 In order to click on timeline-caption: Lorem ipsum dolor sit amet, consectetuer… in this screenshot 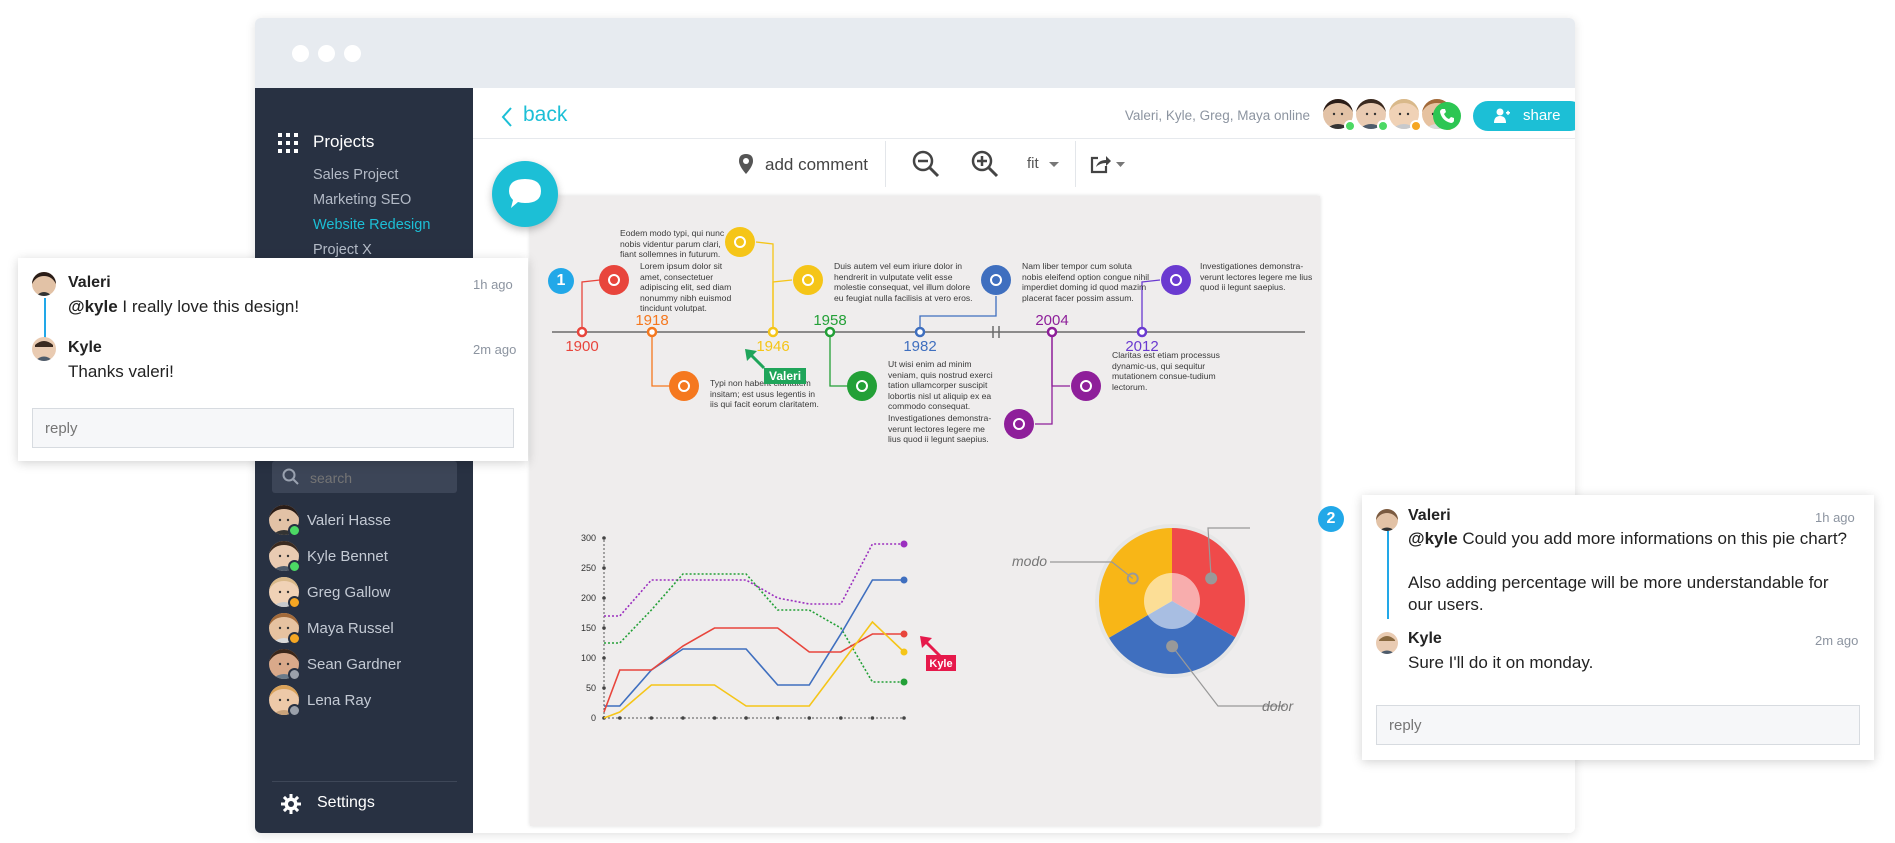, I will do `click(686, 287)`.